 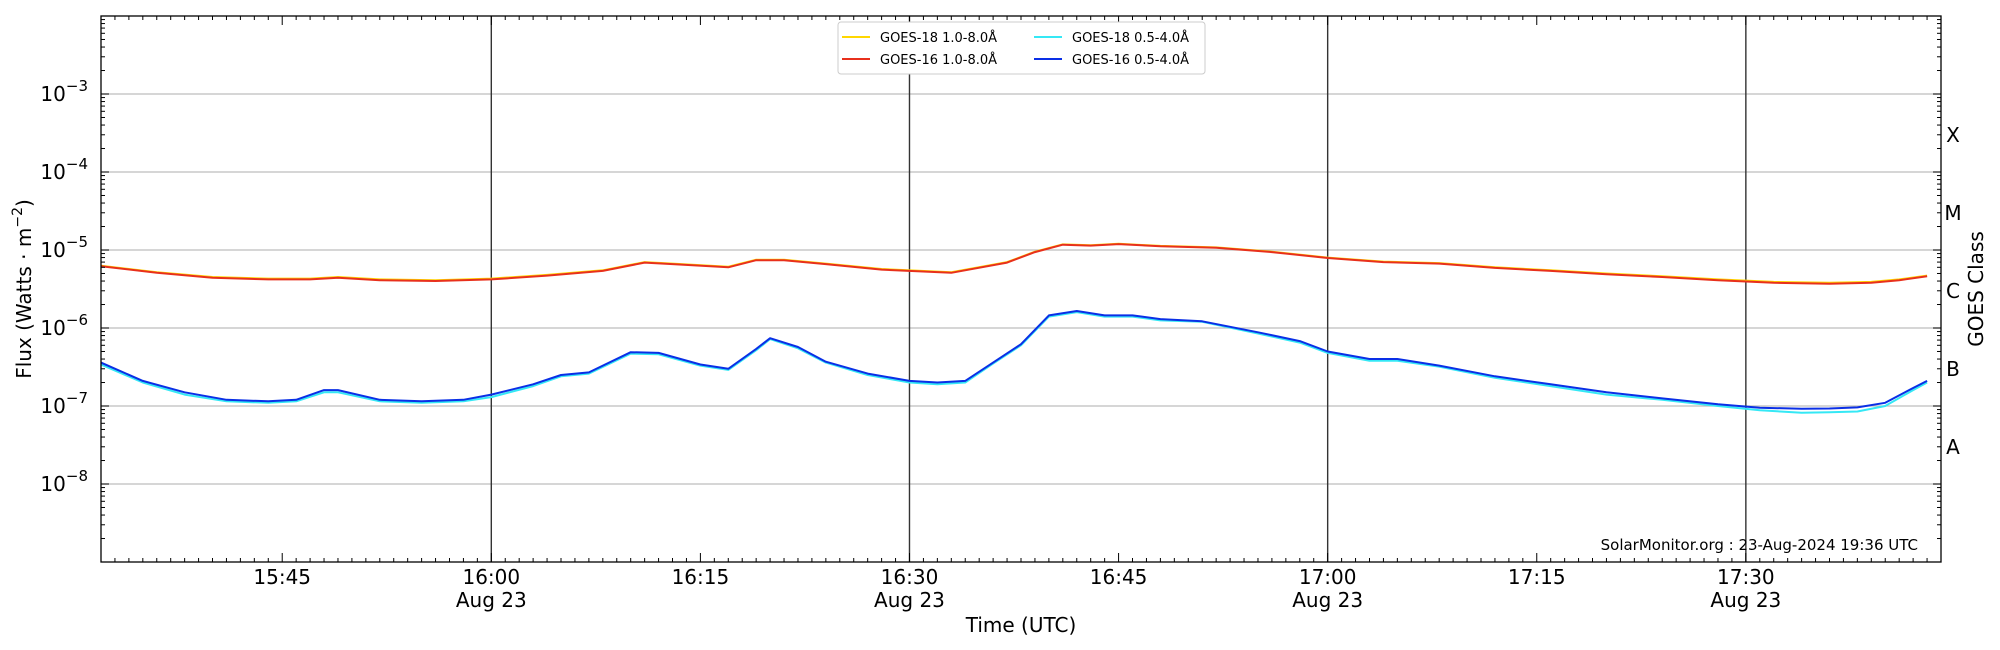 I want to click on goes-class-label: C, so click(x=1953, y=291).